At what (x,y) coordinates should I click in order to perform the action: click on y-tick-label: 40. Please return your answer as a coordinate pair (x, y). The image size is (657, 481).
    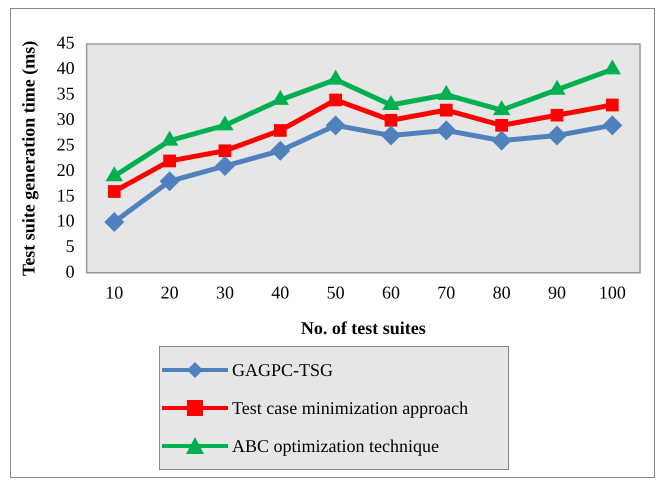
    Looking at the image, I should click on (65, 68).